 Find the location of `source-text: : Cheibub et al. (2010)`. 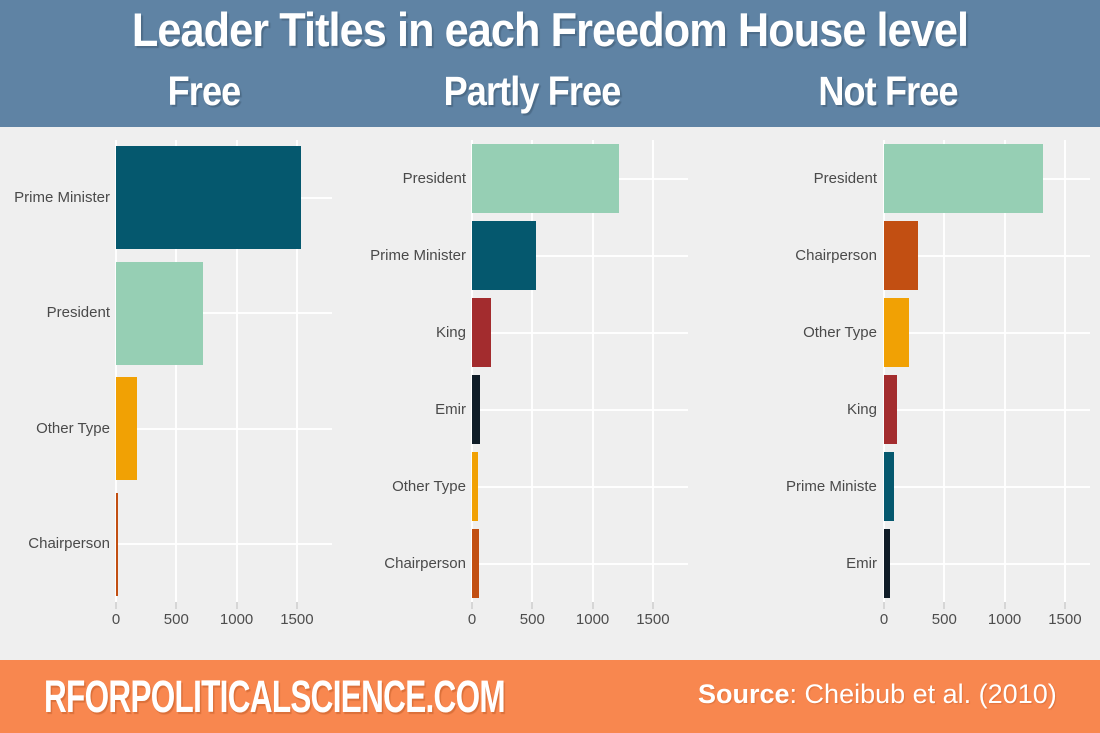

source-text: : Cheibub et al. (2010) is located at coordinates (923, 694).